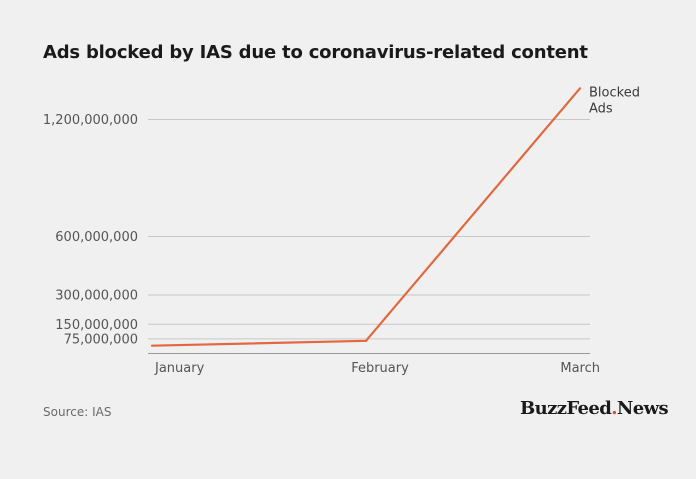 This screenshot has height=479, width=696. Describe the element at coordinates (101, 339) in the screenshot. I see `y-tick-label: 75,000,000` at that location.